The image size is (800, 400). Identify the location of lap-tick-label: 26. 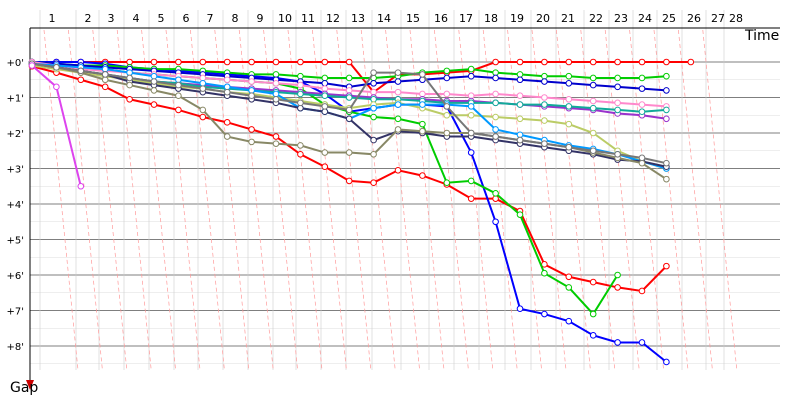
(694, 18).